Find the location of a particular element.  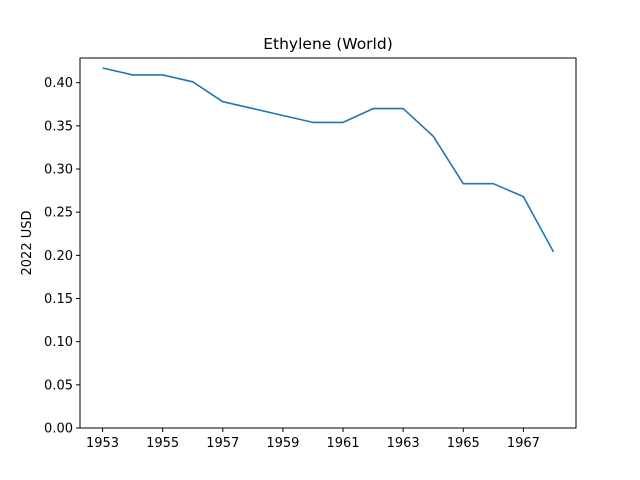

y-tick-label: 0.20 is located at coordinates (58, 256).